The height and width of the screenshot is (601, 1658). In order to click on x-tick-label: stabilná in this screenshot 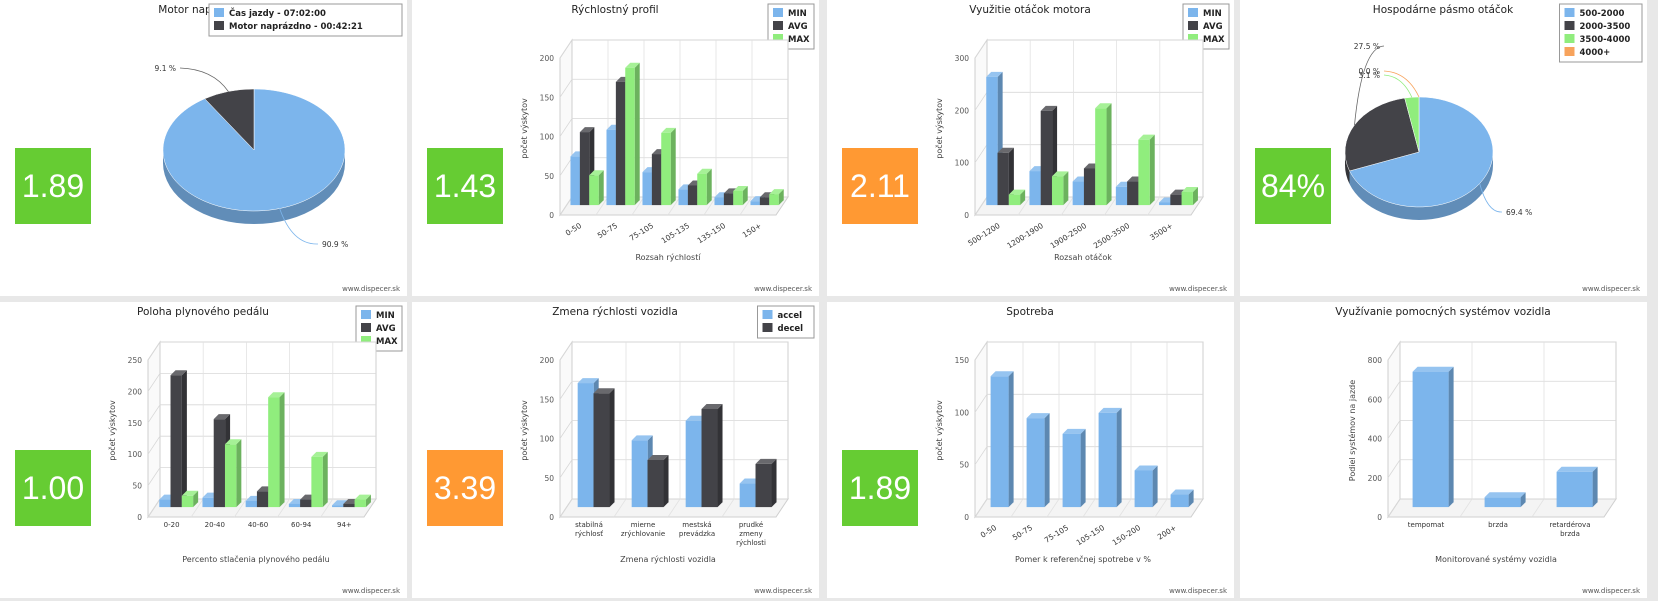, I will do `click(589, 525)`.